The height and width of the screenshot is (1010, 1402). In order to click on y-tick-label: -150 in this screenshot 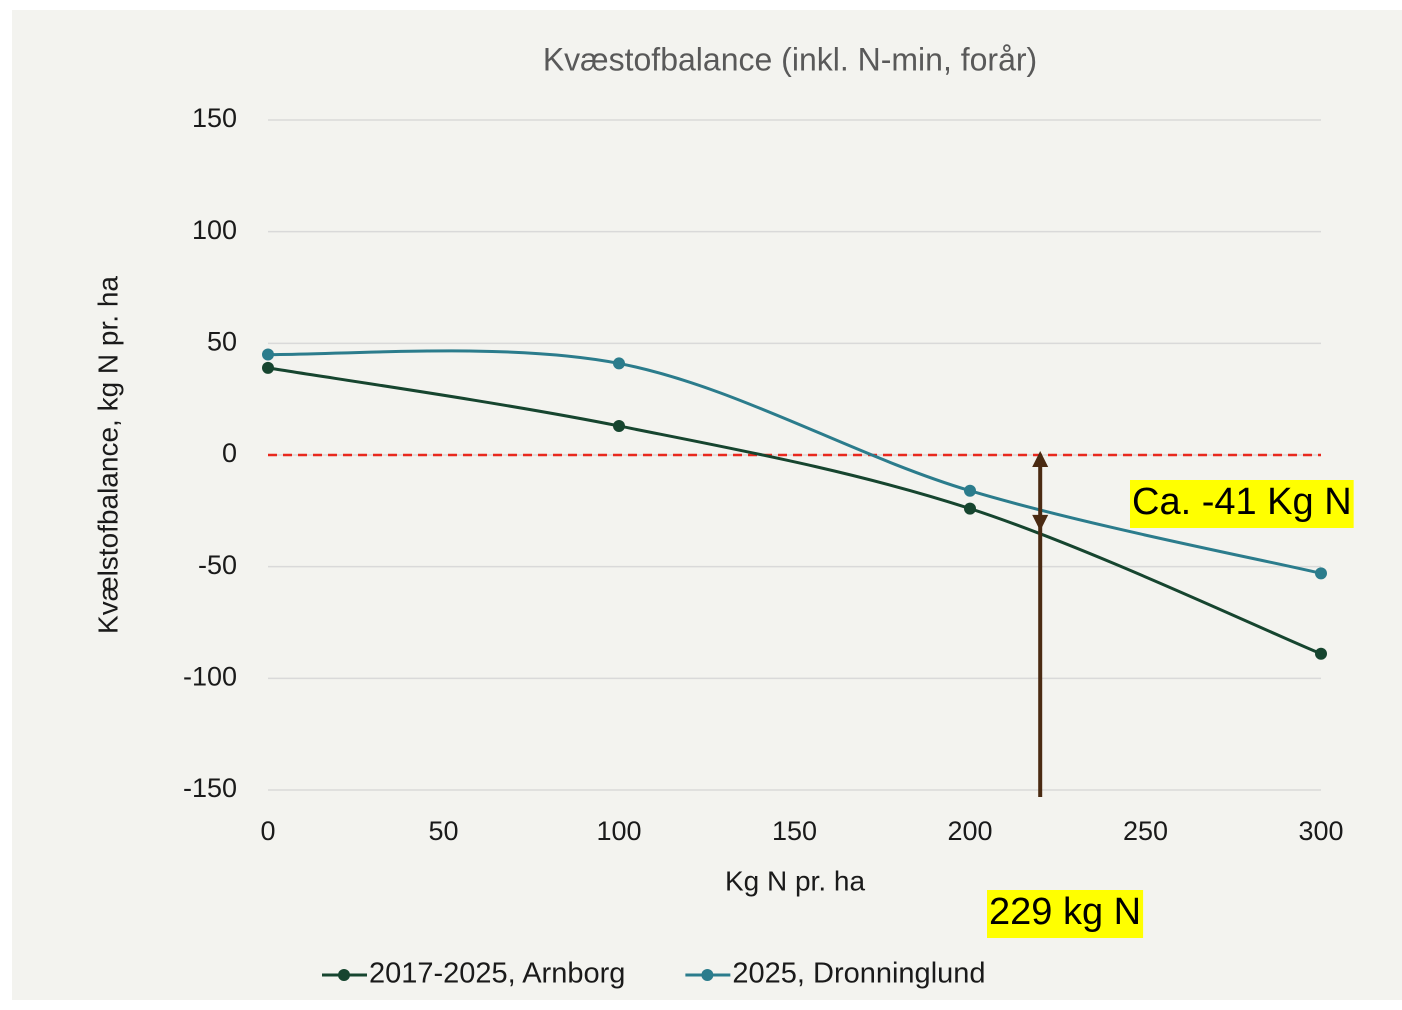, I will do `click(210, 788)`.